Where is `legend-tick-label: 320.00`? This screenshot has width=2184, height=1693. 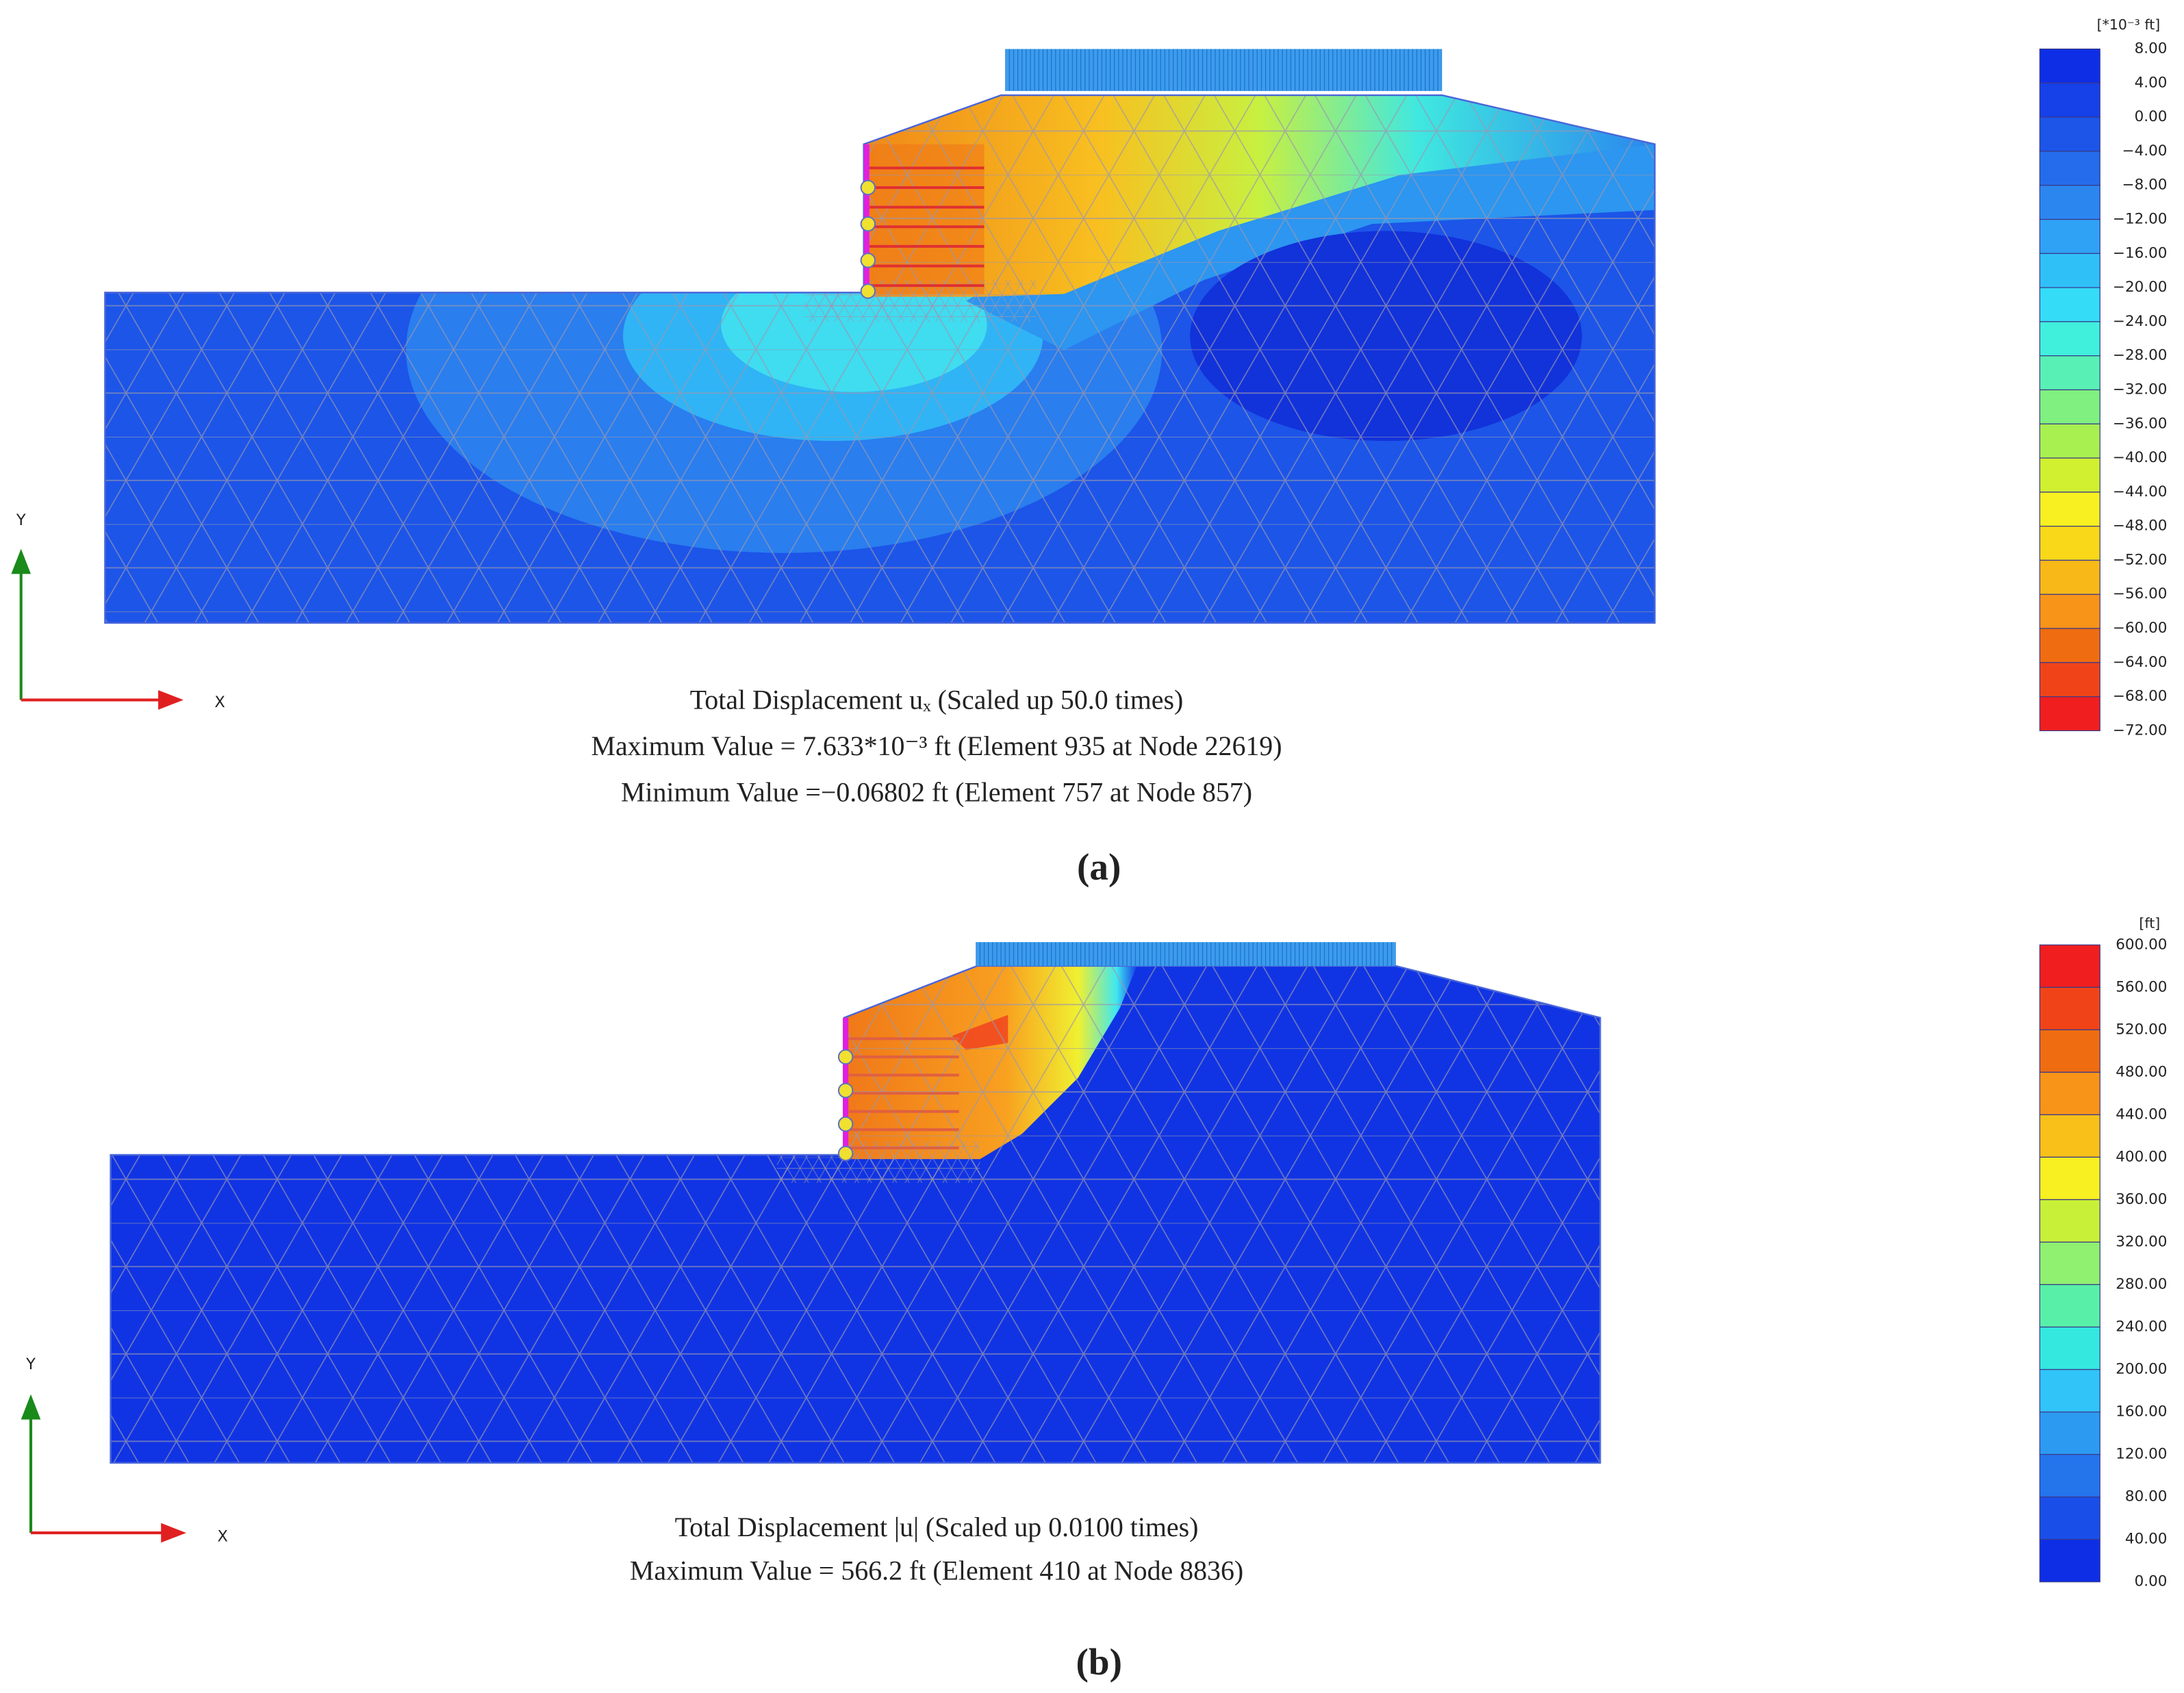
legend-tick-label: 320.00 is located at coordinates (2141, 1241).